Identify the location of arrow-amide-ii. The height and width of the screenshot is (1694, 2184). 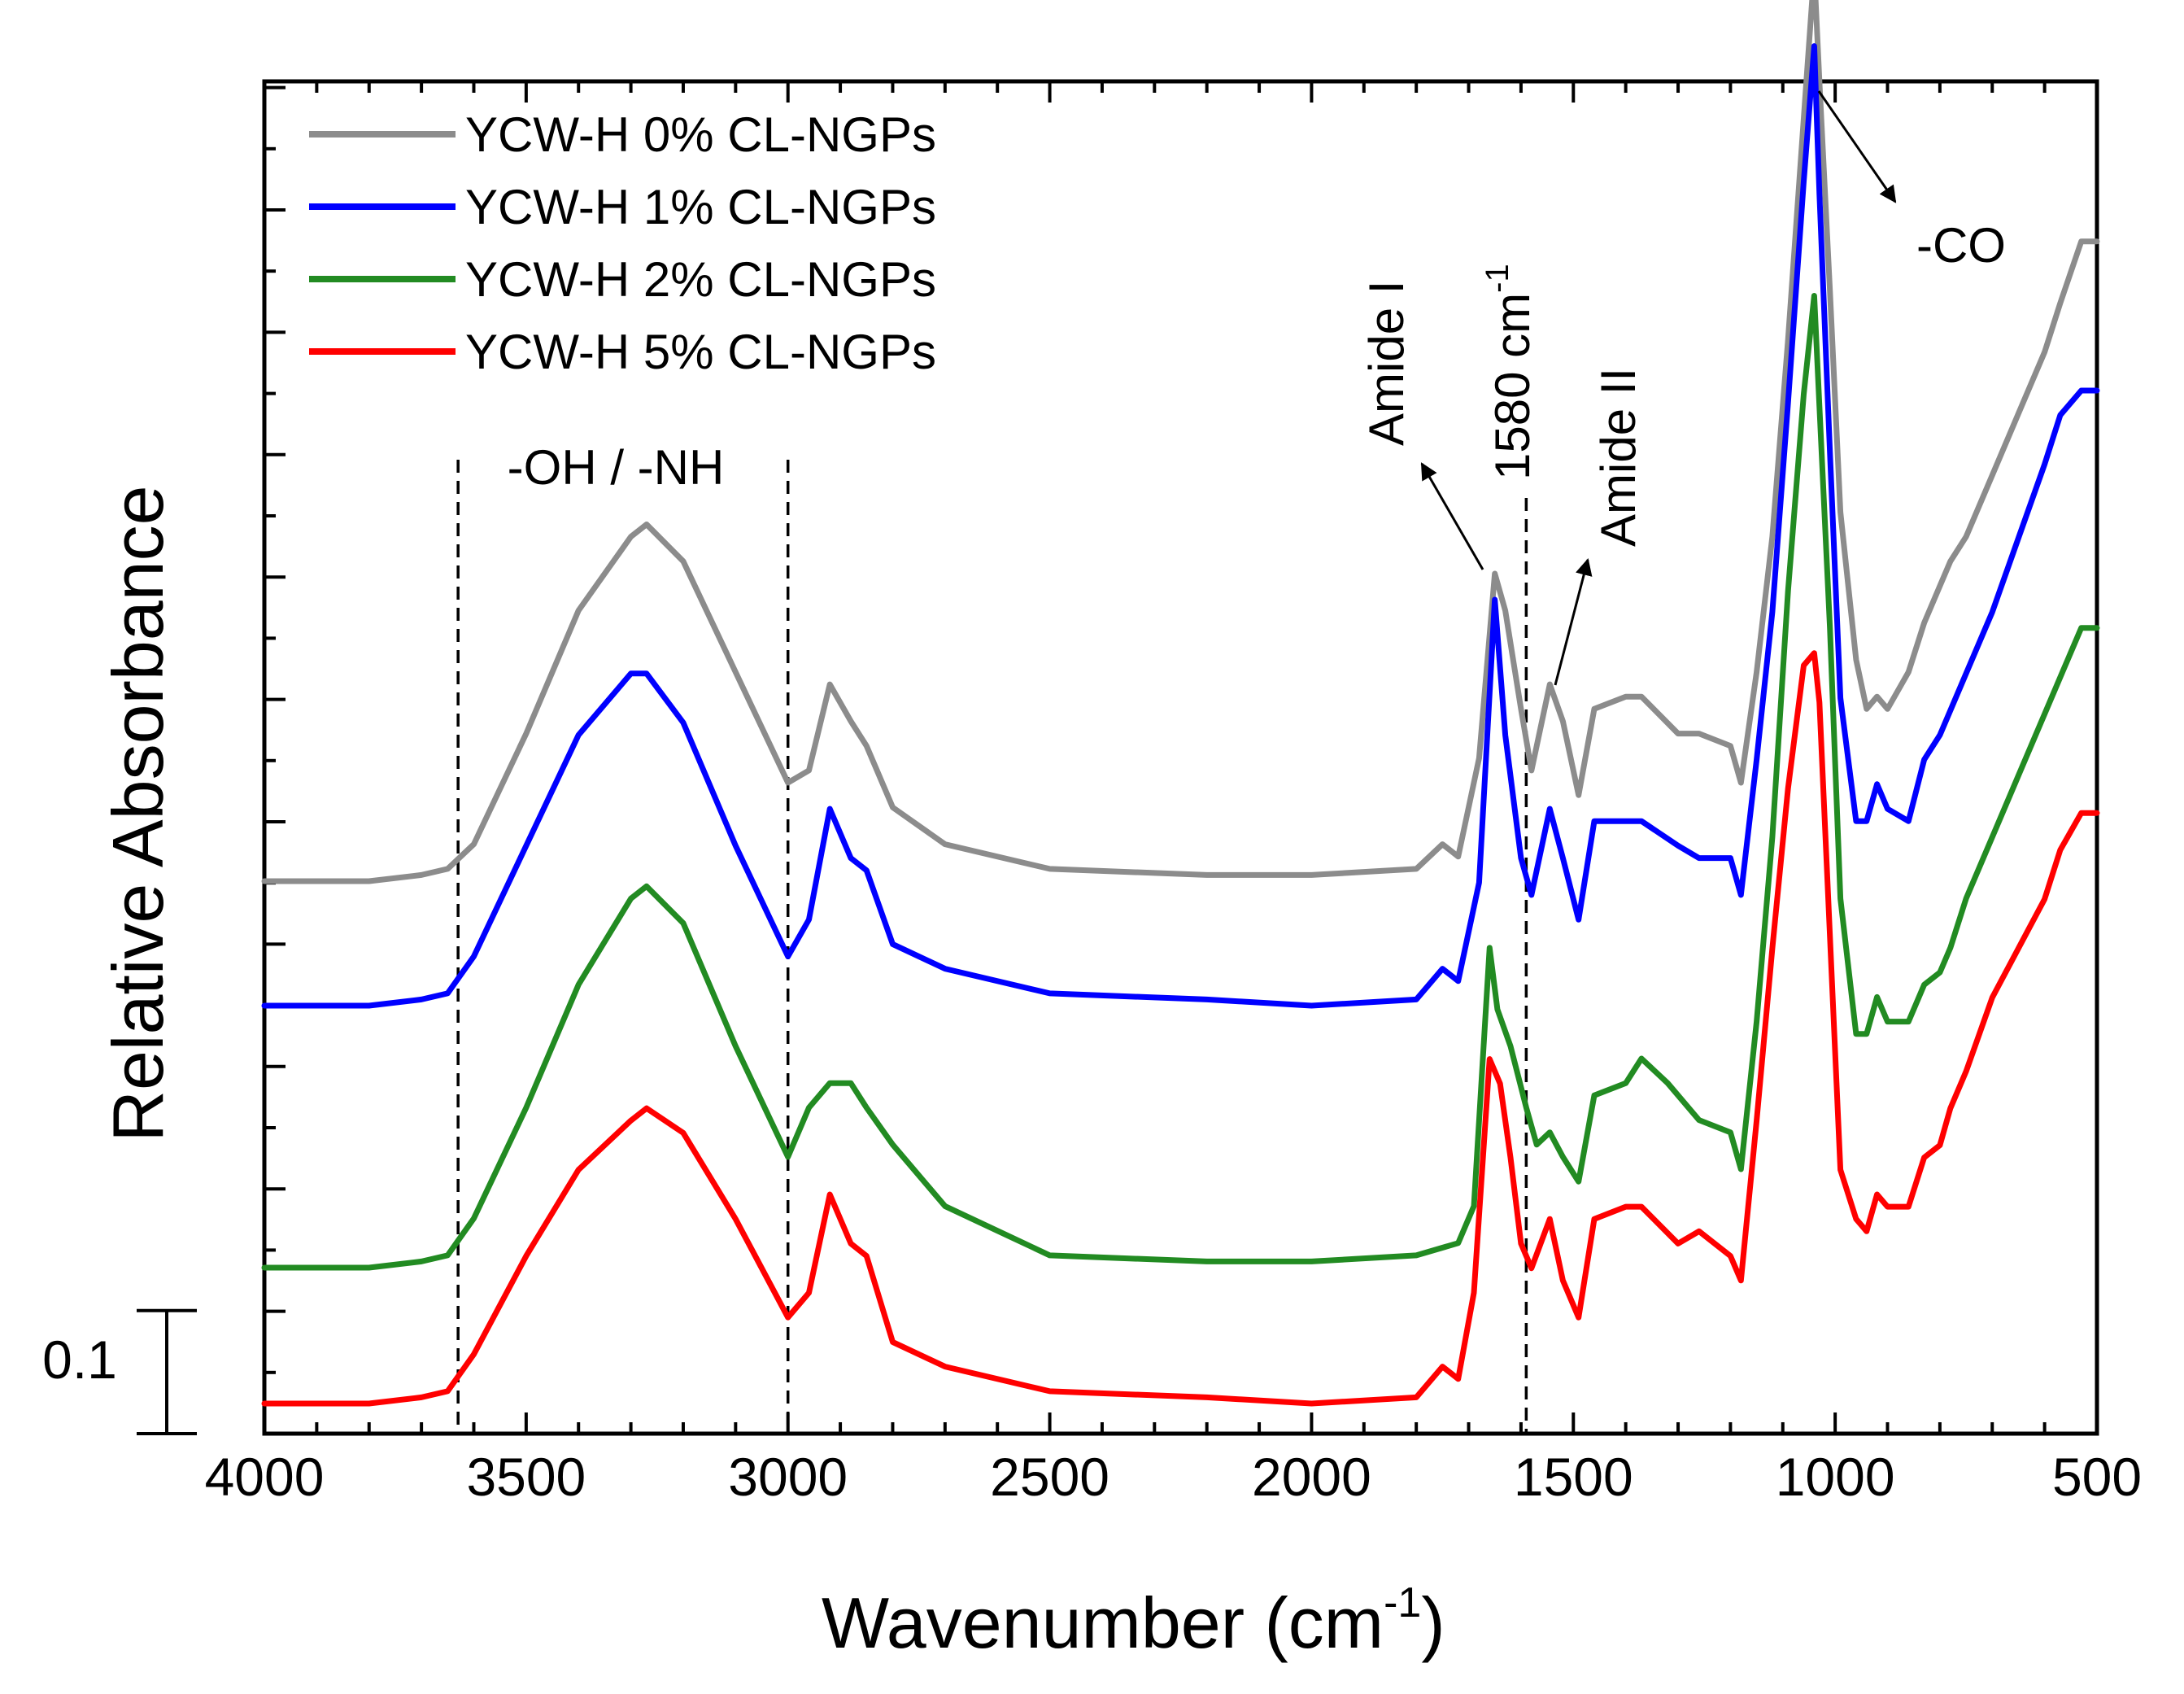
(1574, 621).